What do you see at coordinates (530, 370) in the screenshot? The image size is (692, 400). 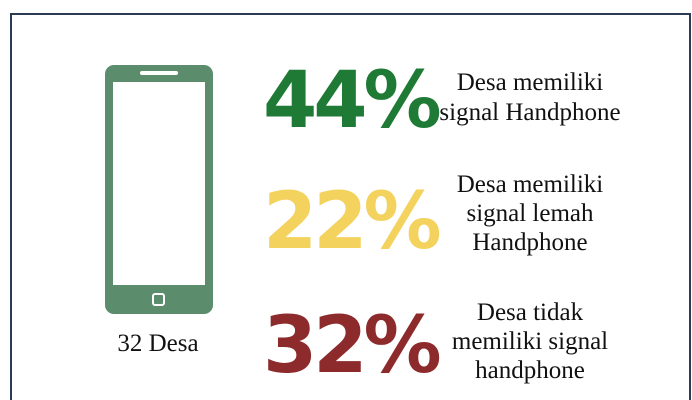 I see `description-line: handphone` at bounding box center [530, 370].